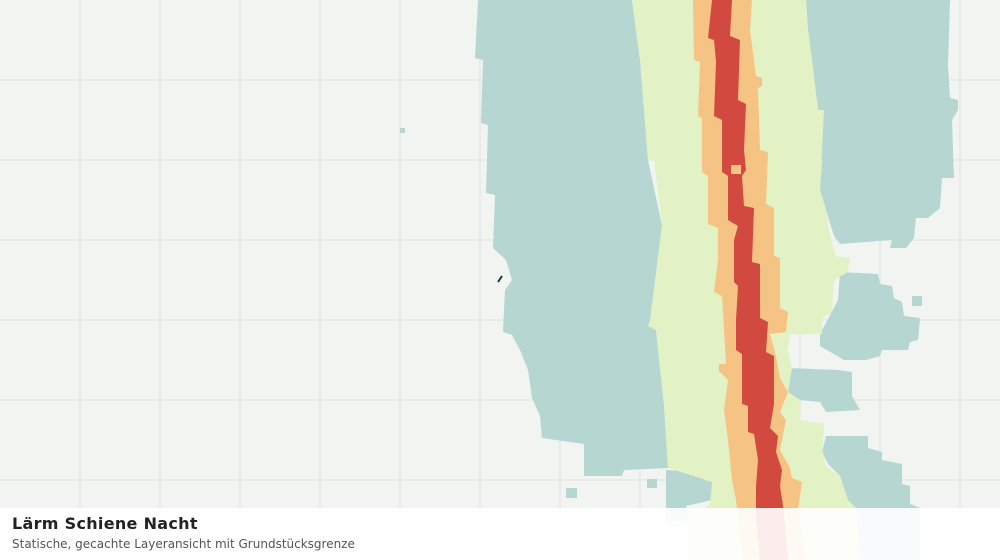 Image resolution: width=1000 pixels, height=560 pixels. Describe the element at coordinates (748, 280) in the screenshot. I see `noise-zone-high` at that location.